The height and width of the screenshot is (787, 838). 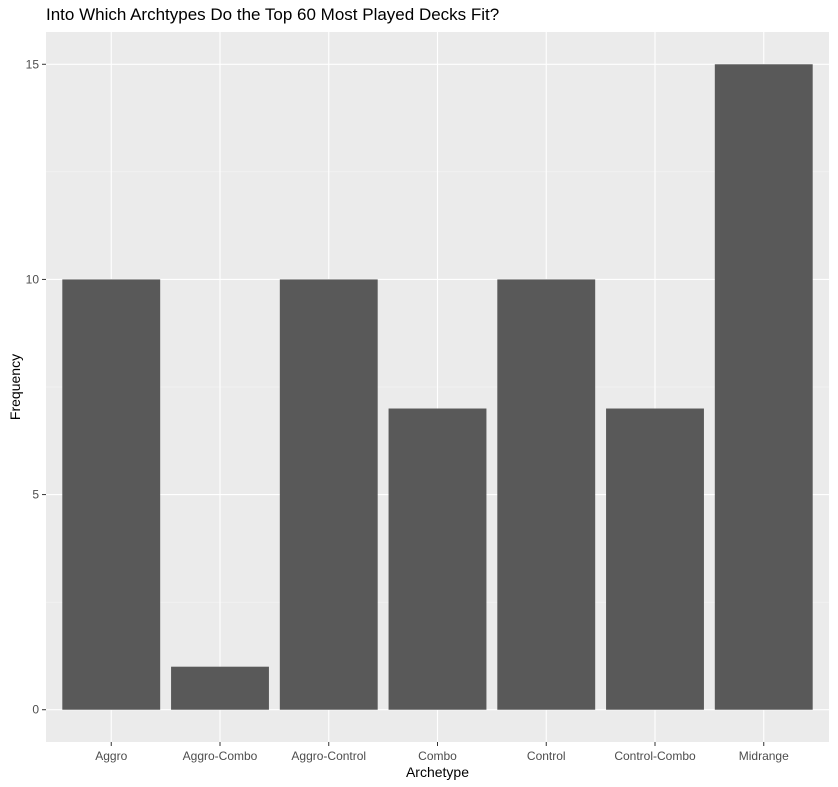 What do you see at coordinates (764, 756) in the screenshot?
I see `x-tick-label: Midrange` at bounding box center [764, 756].